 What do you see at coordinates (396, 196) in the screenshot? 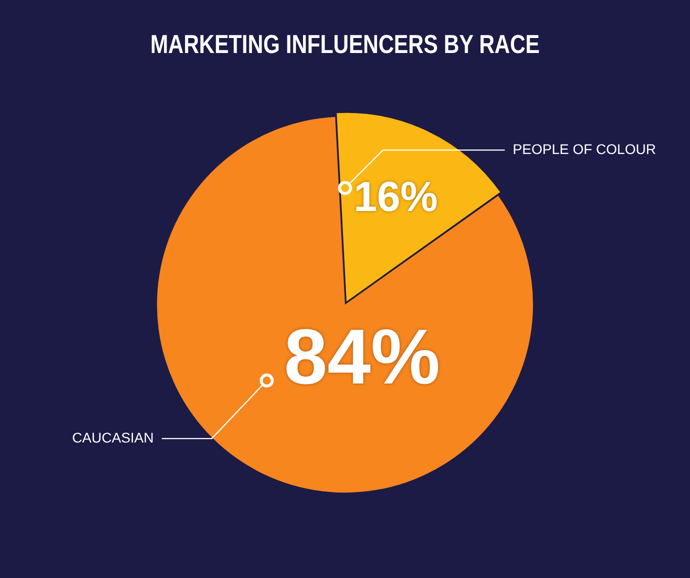
I see `data-label: 16%` at bounding box center [396, 196].